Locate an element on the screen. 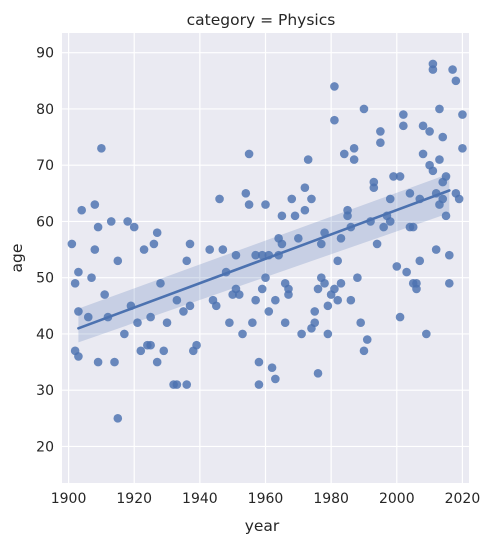  y-tick-label: 30 is located at coordinates (45, 391).